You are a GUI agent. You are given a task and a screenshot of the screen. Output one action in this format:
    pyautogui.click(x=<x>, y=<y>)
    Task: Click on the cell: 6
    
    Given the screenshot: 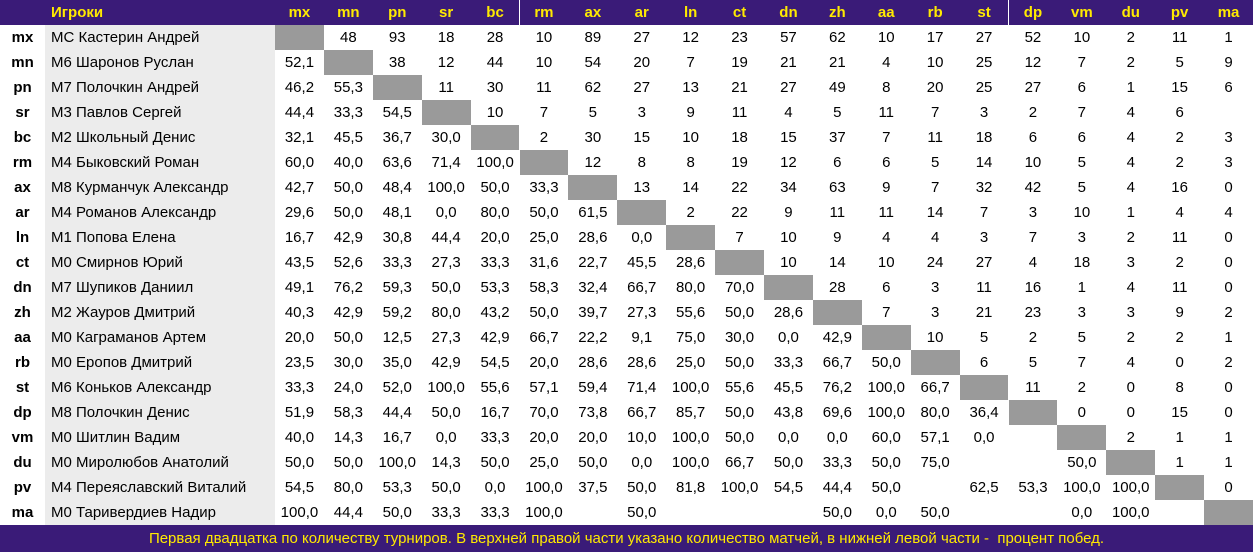 What is the action you would take?
    pyautogui.click(x=1033, y=137)
    